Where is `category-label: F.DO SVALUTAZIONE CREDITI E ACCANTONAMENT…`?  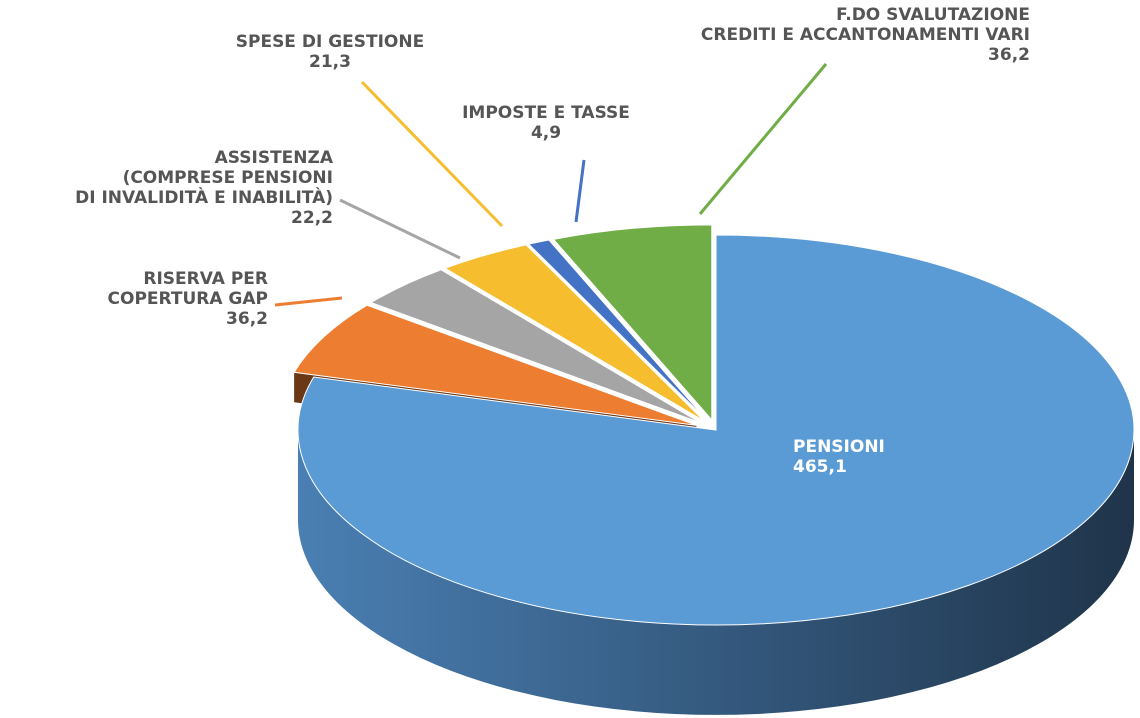
category-label: F.DO SVALUTAZIONE CREDITI E ACCANTONAMENT… is located at coordinates (865, 25).